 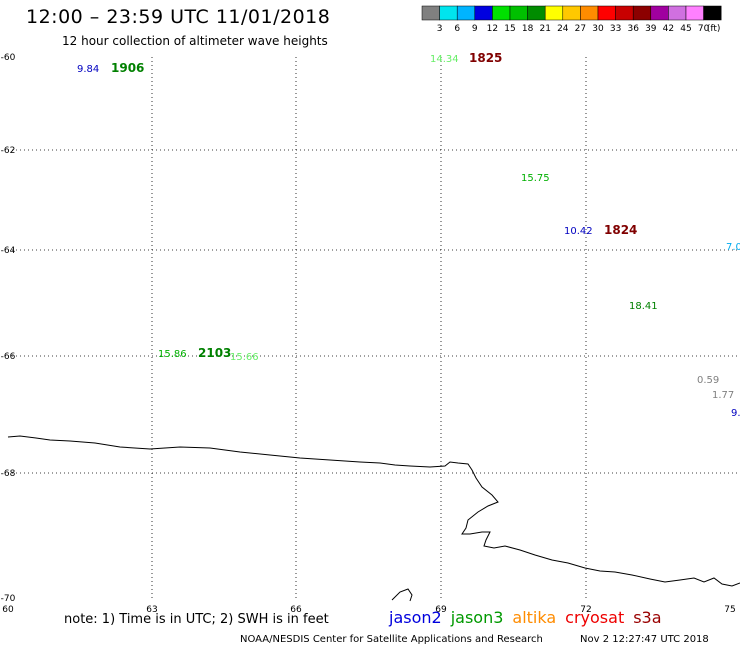 What do you see at coordinates (620, 230) in the screenshot?
I see `swh-observation: 1824` at bounding box center [620, 230].